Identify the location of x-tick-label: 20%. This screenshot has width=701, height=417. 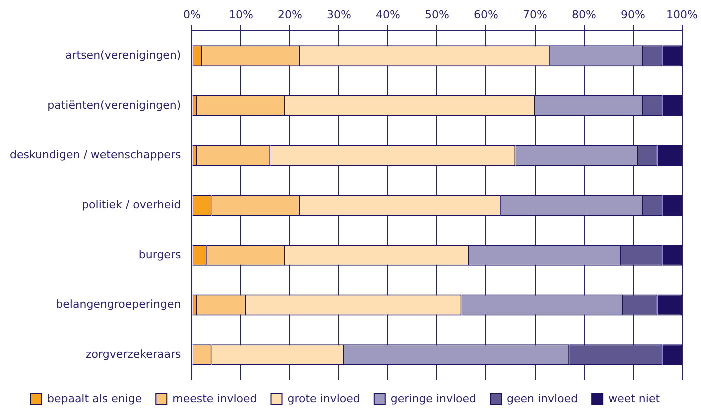
(290, 15).